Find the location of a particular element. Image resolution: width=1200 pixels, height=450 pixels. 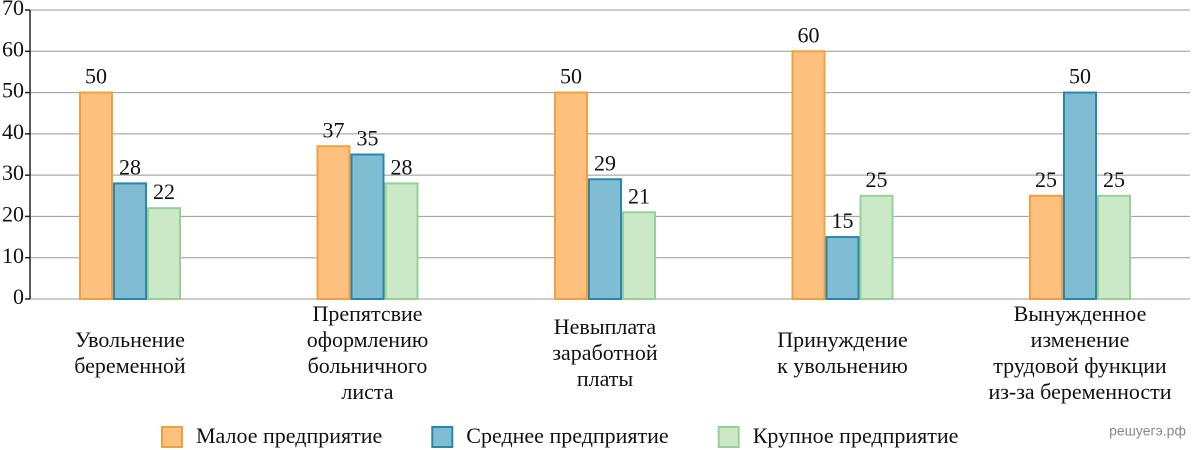

x-tick-label: Вынужденное is located at coordinates (1080, 313).